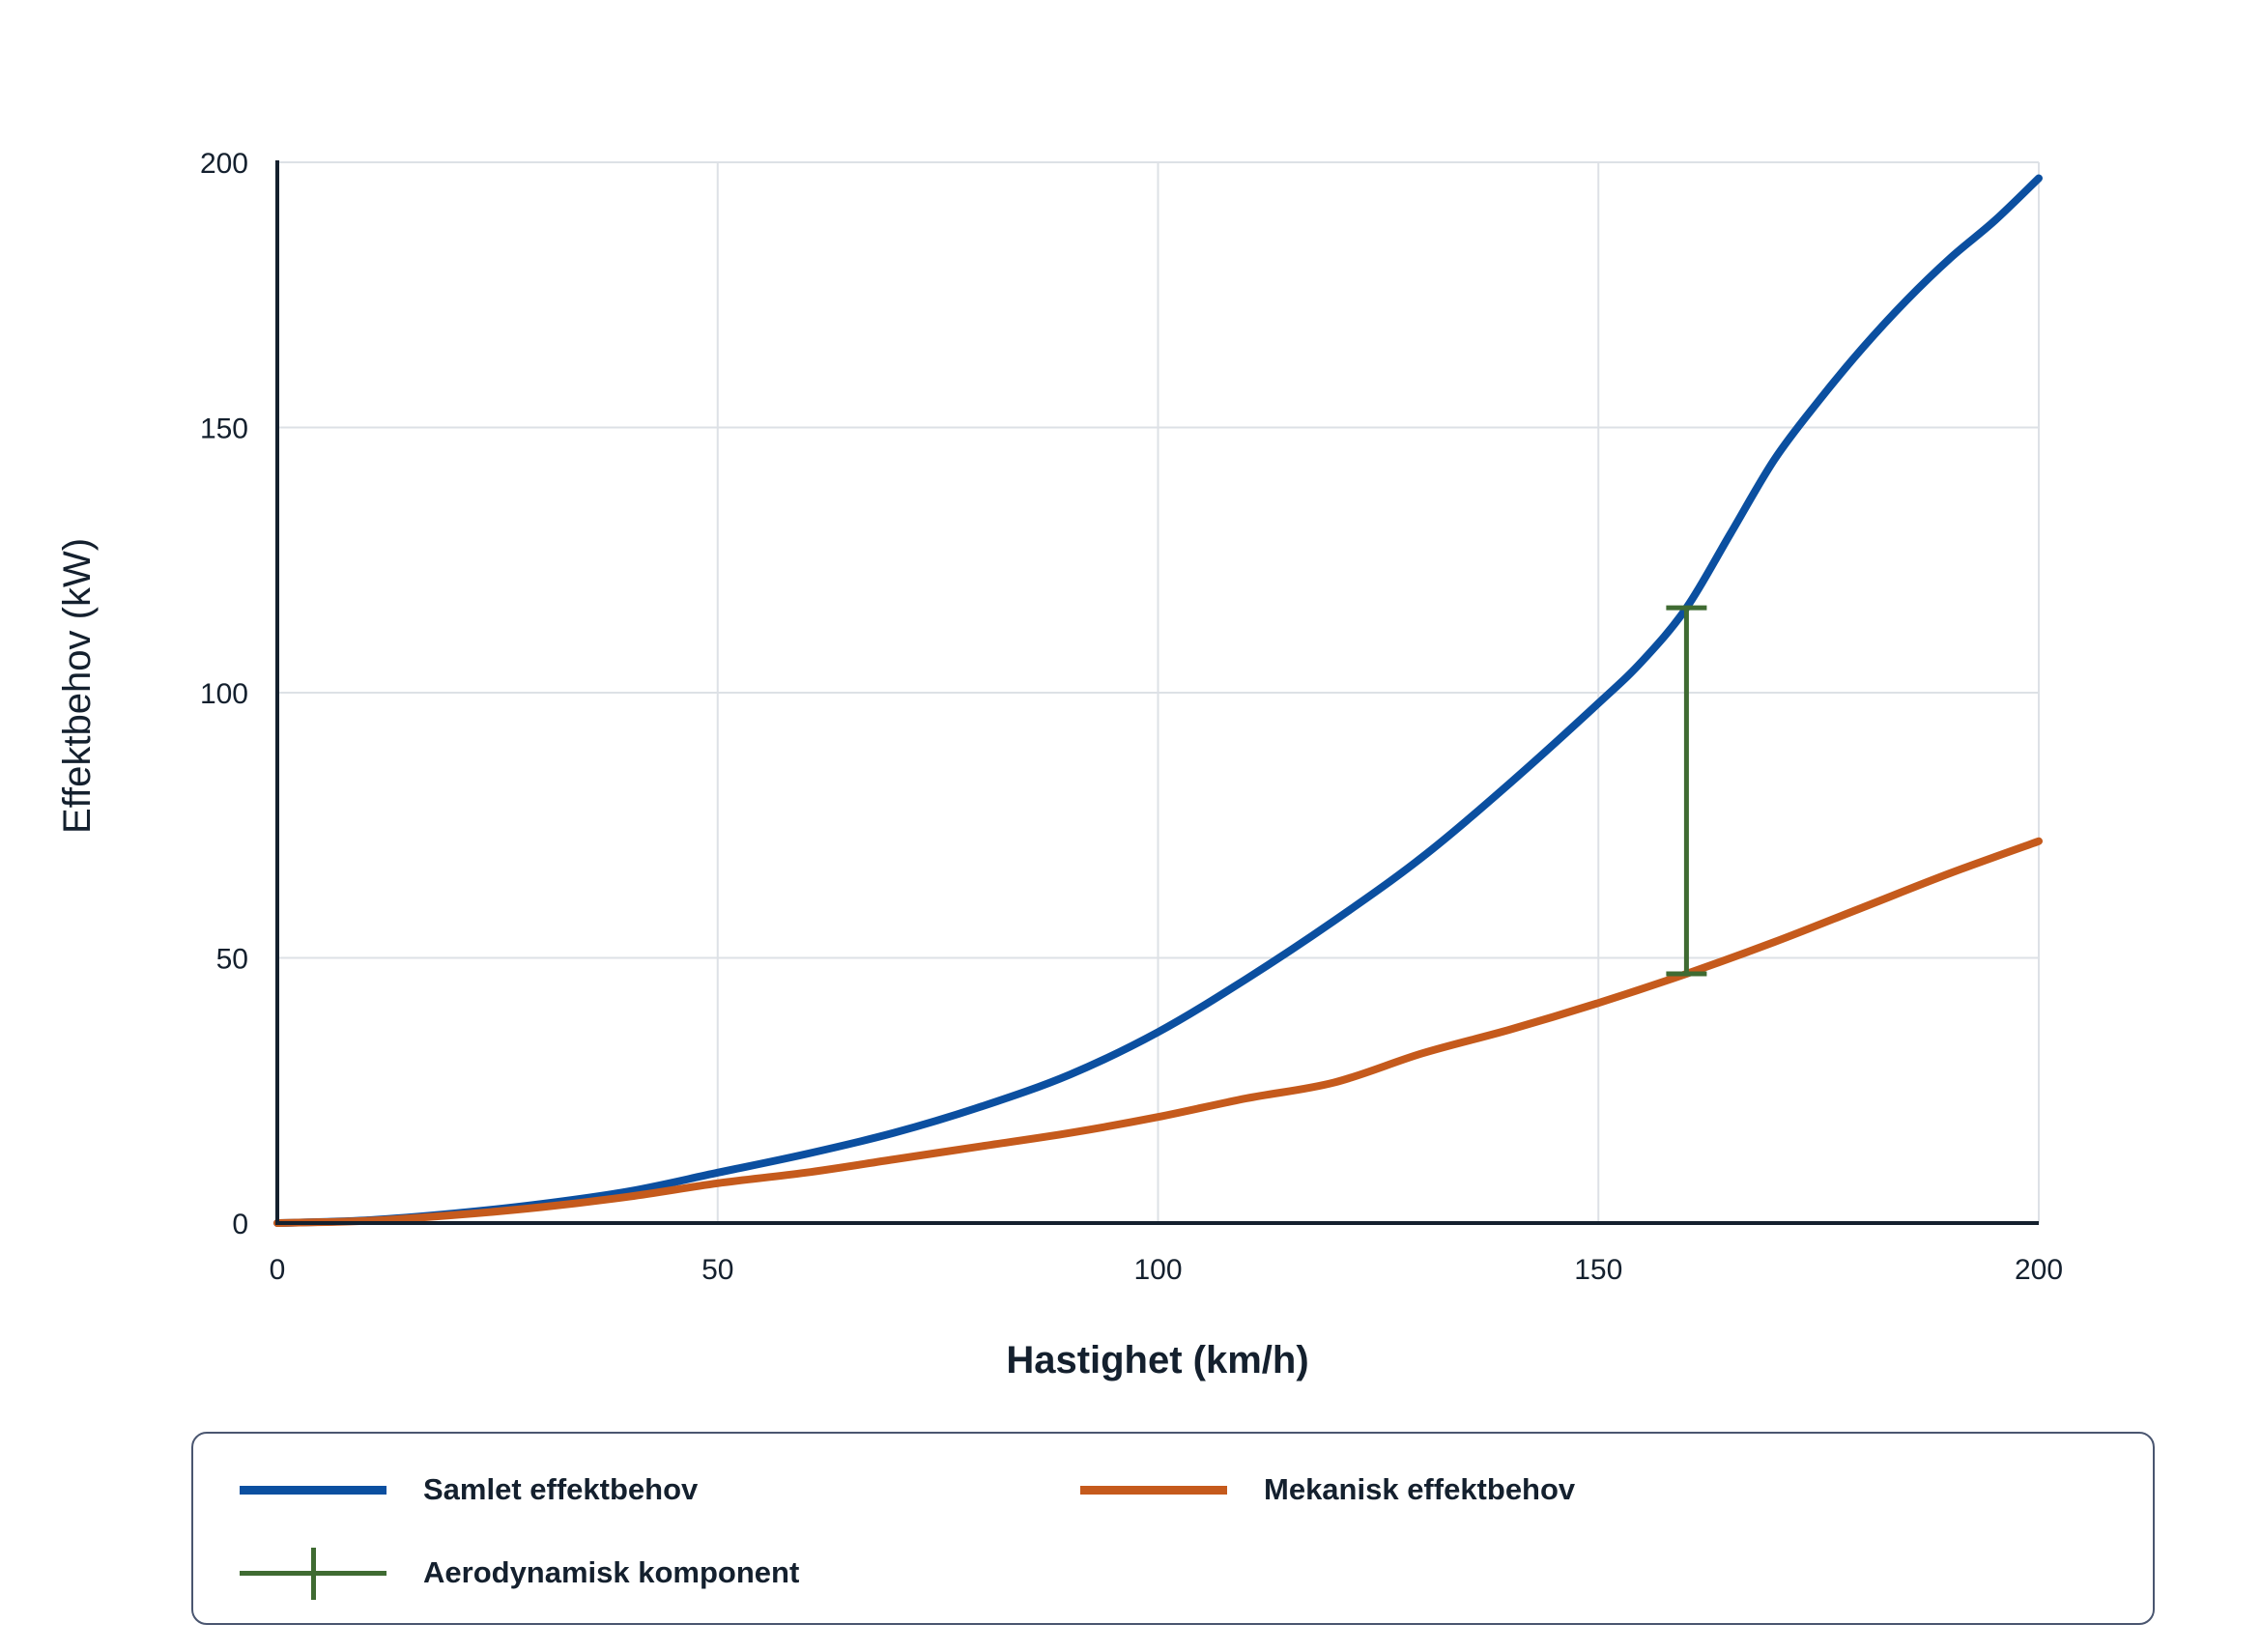 Image resolution: width=2261 pixels, height=1652 pixels. I want to click on x-tick-label-4: 200, so click(2039, 1270).